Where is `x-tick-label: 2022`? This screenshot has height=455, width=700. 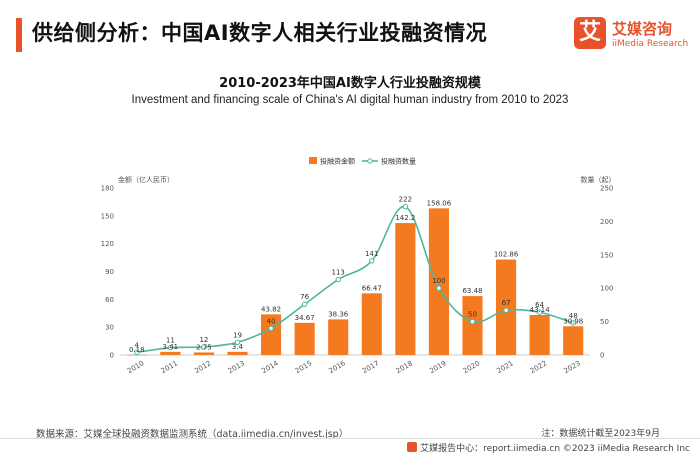
x-tick-label: 2022 is located at coordinates (538, 367).